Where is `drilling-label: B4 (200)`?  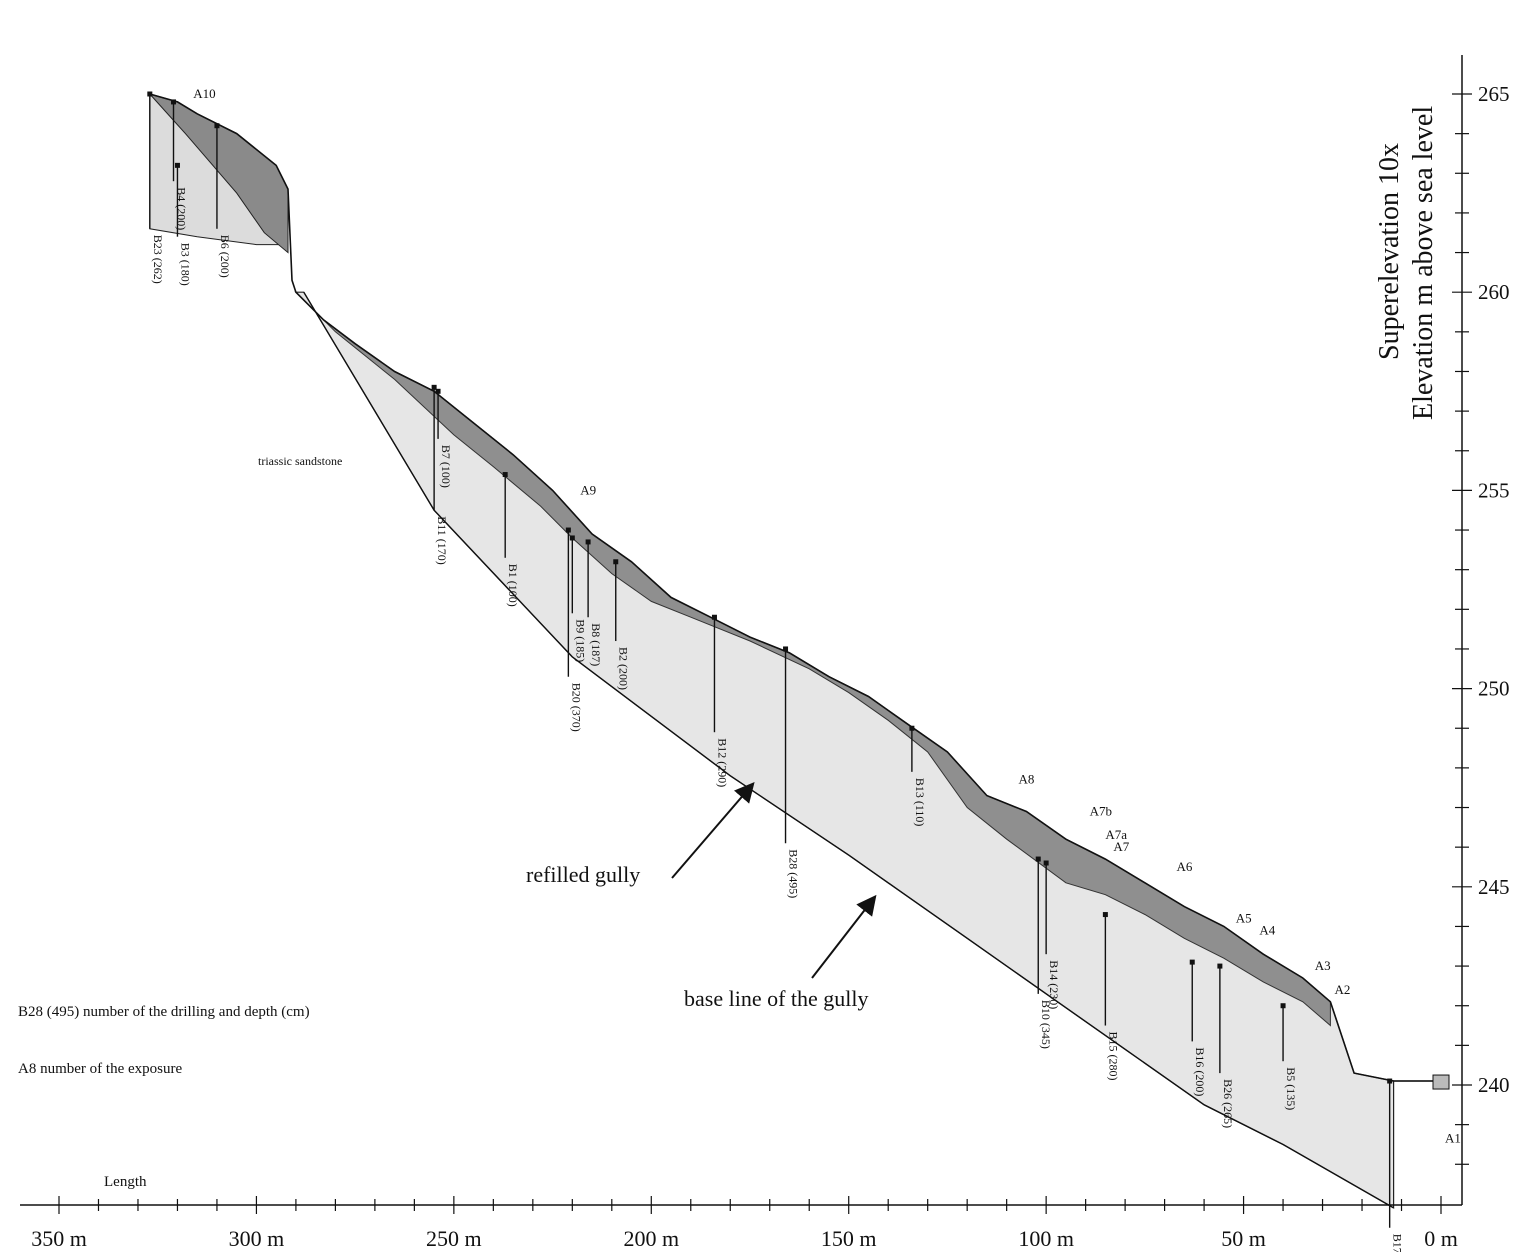
drilling-label: B4 (200) is located at coordinates (182, 208).